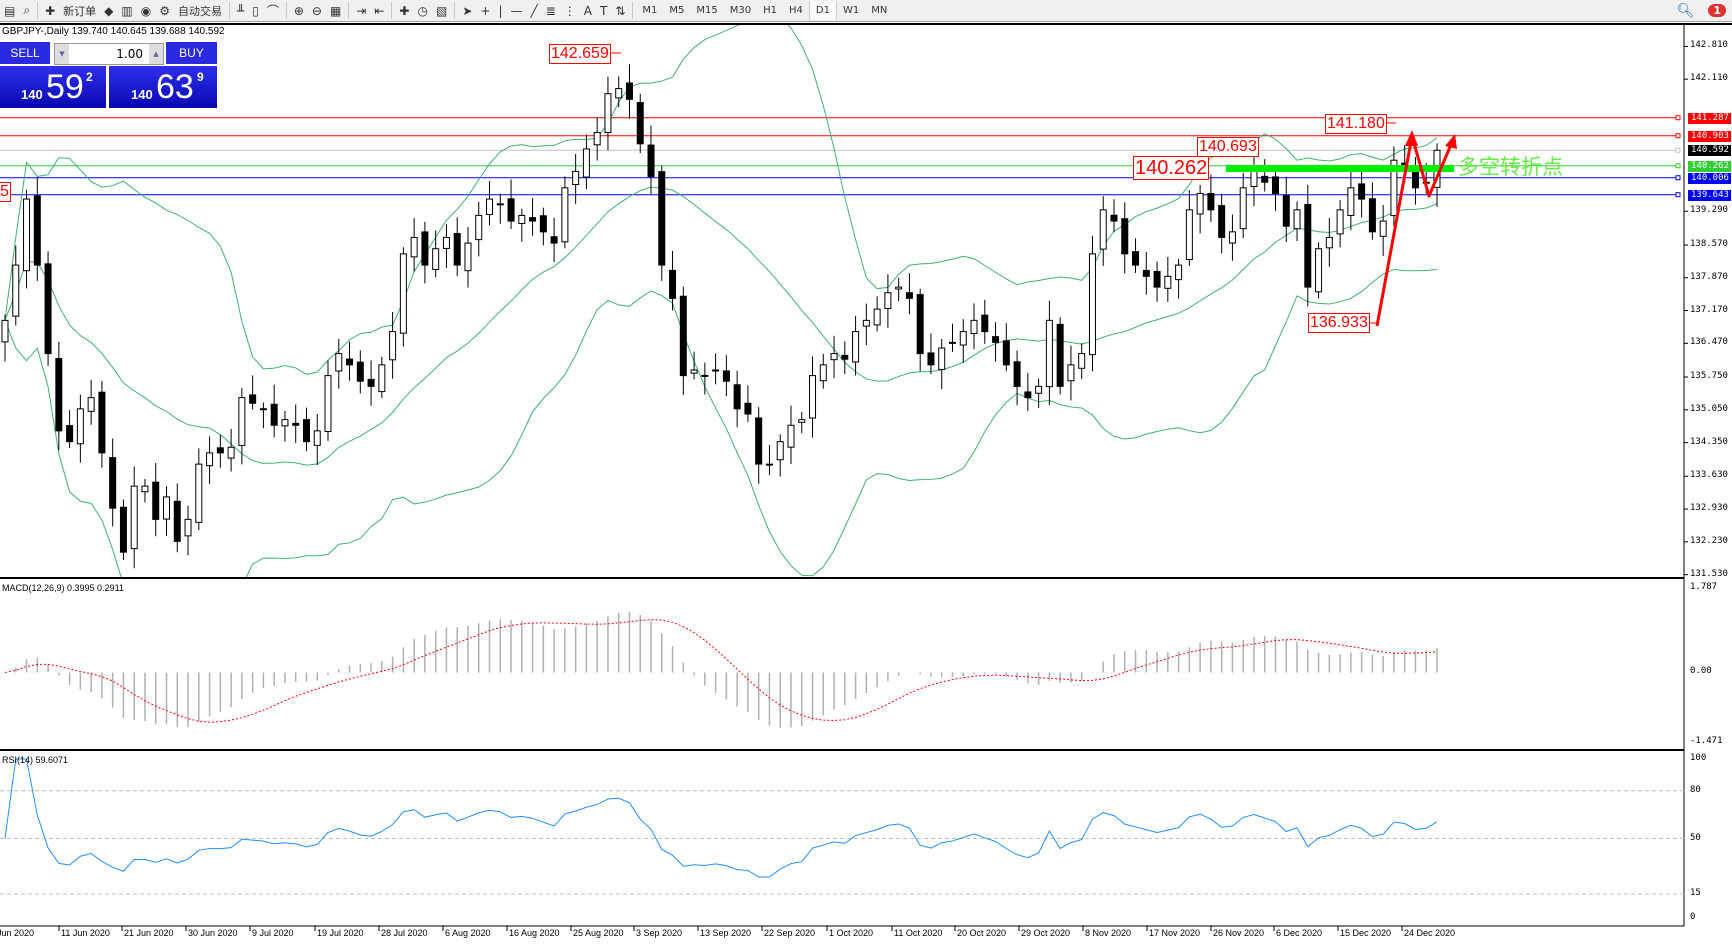 The image size is (1732, 947). What do you see at coordinates (273, 933) in the screenshot?
I see `time-axis-label: 9 Jul 2020` at bounding box center [273, 933].